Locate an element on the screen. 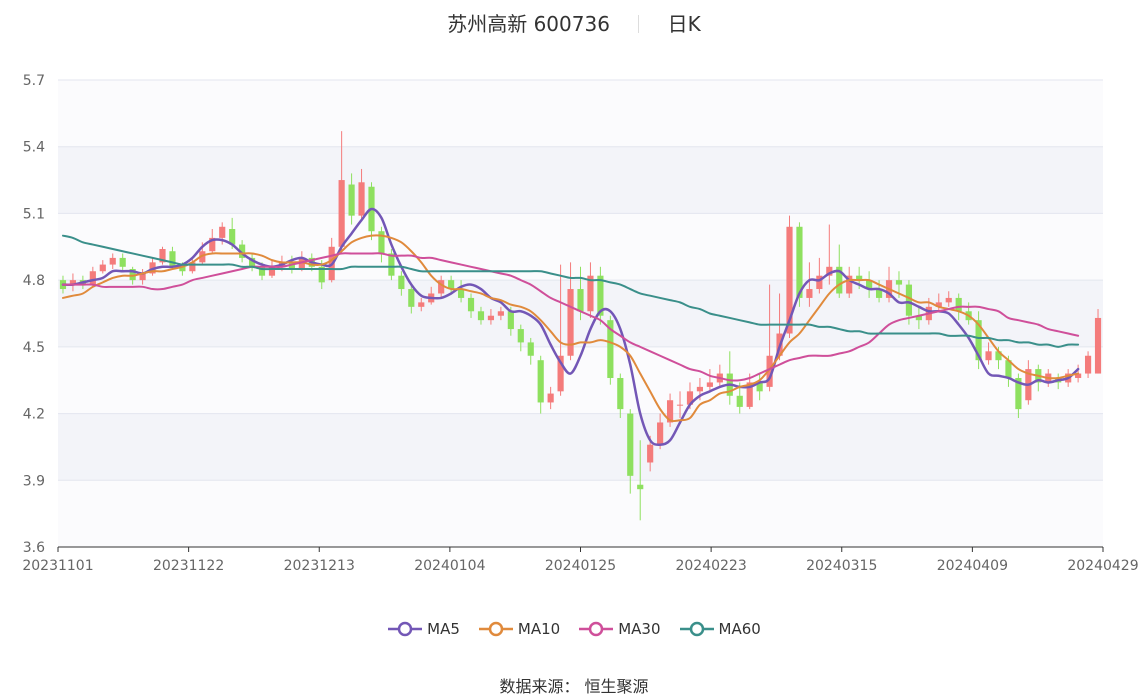  y-tick-label: 3.6 is located at coordinates (34, 548).